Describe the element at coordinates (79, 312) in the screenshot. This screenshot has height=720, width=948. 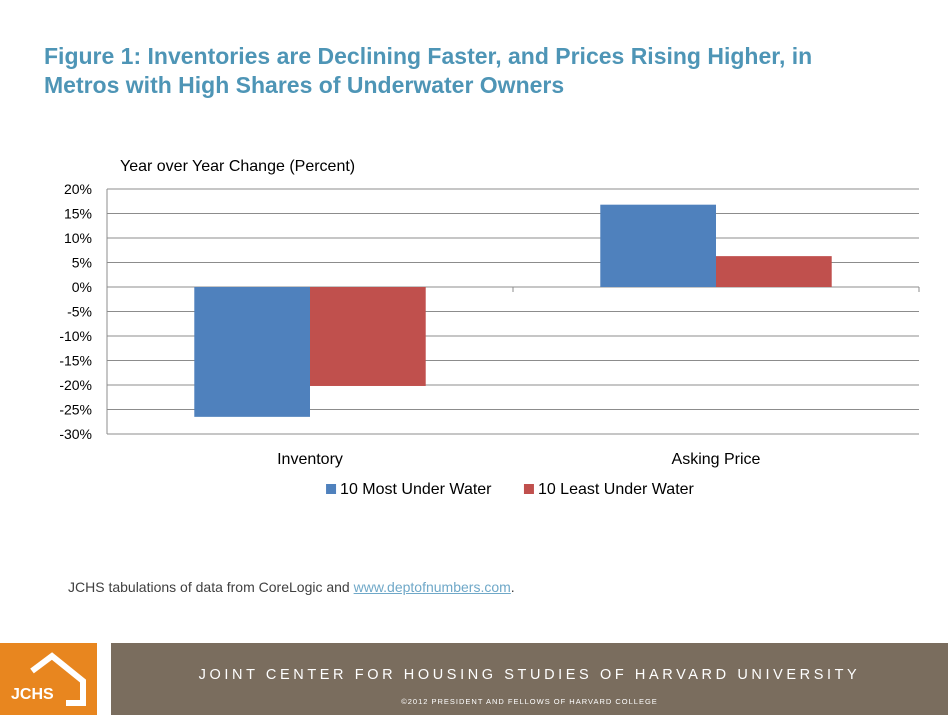
I see `y-tick-label: -5%` at that location.